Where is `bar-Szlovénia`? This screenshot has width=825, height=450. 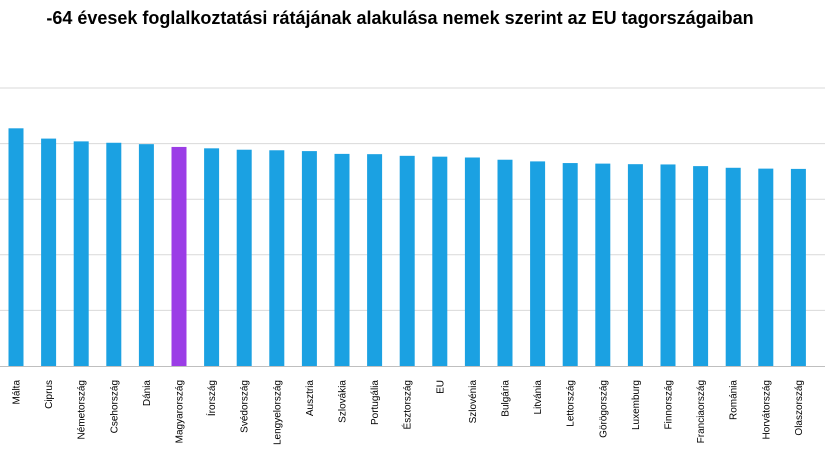 bar-Szlovénia is located at coordinates (472, 261).